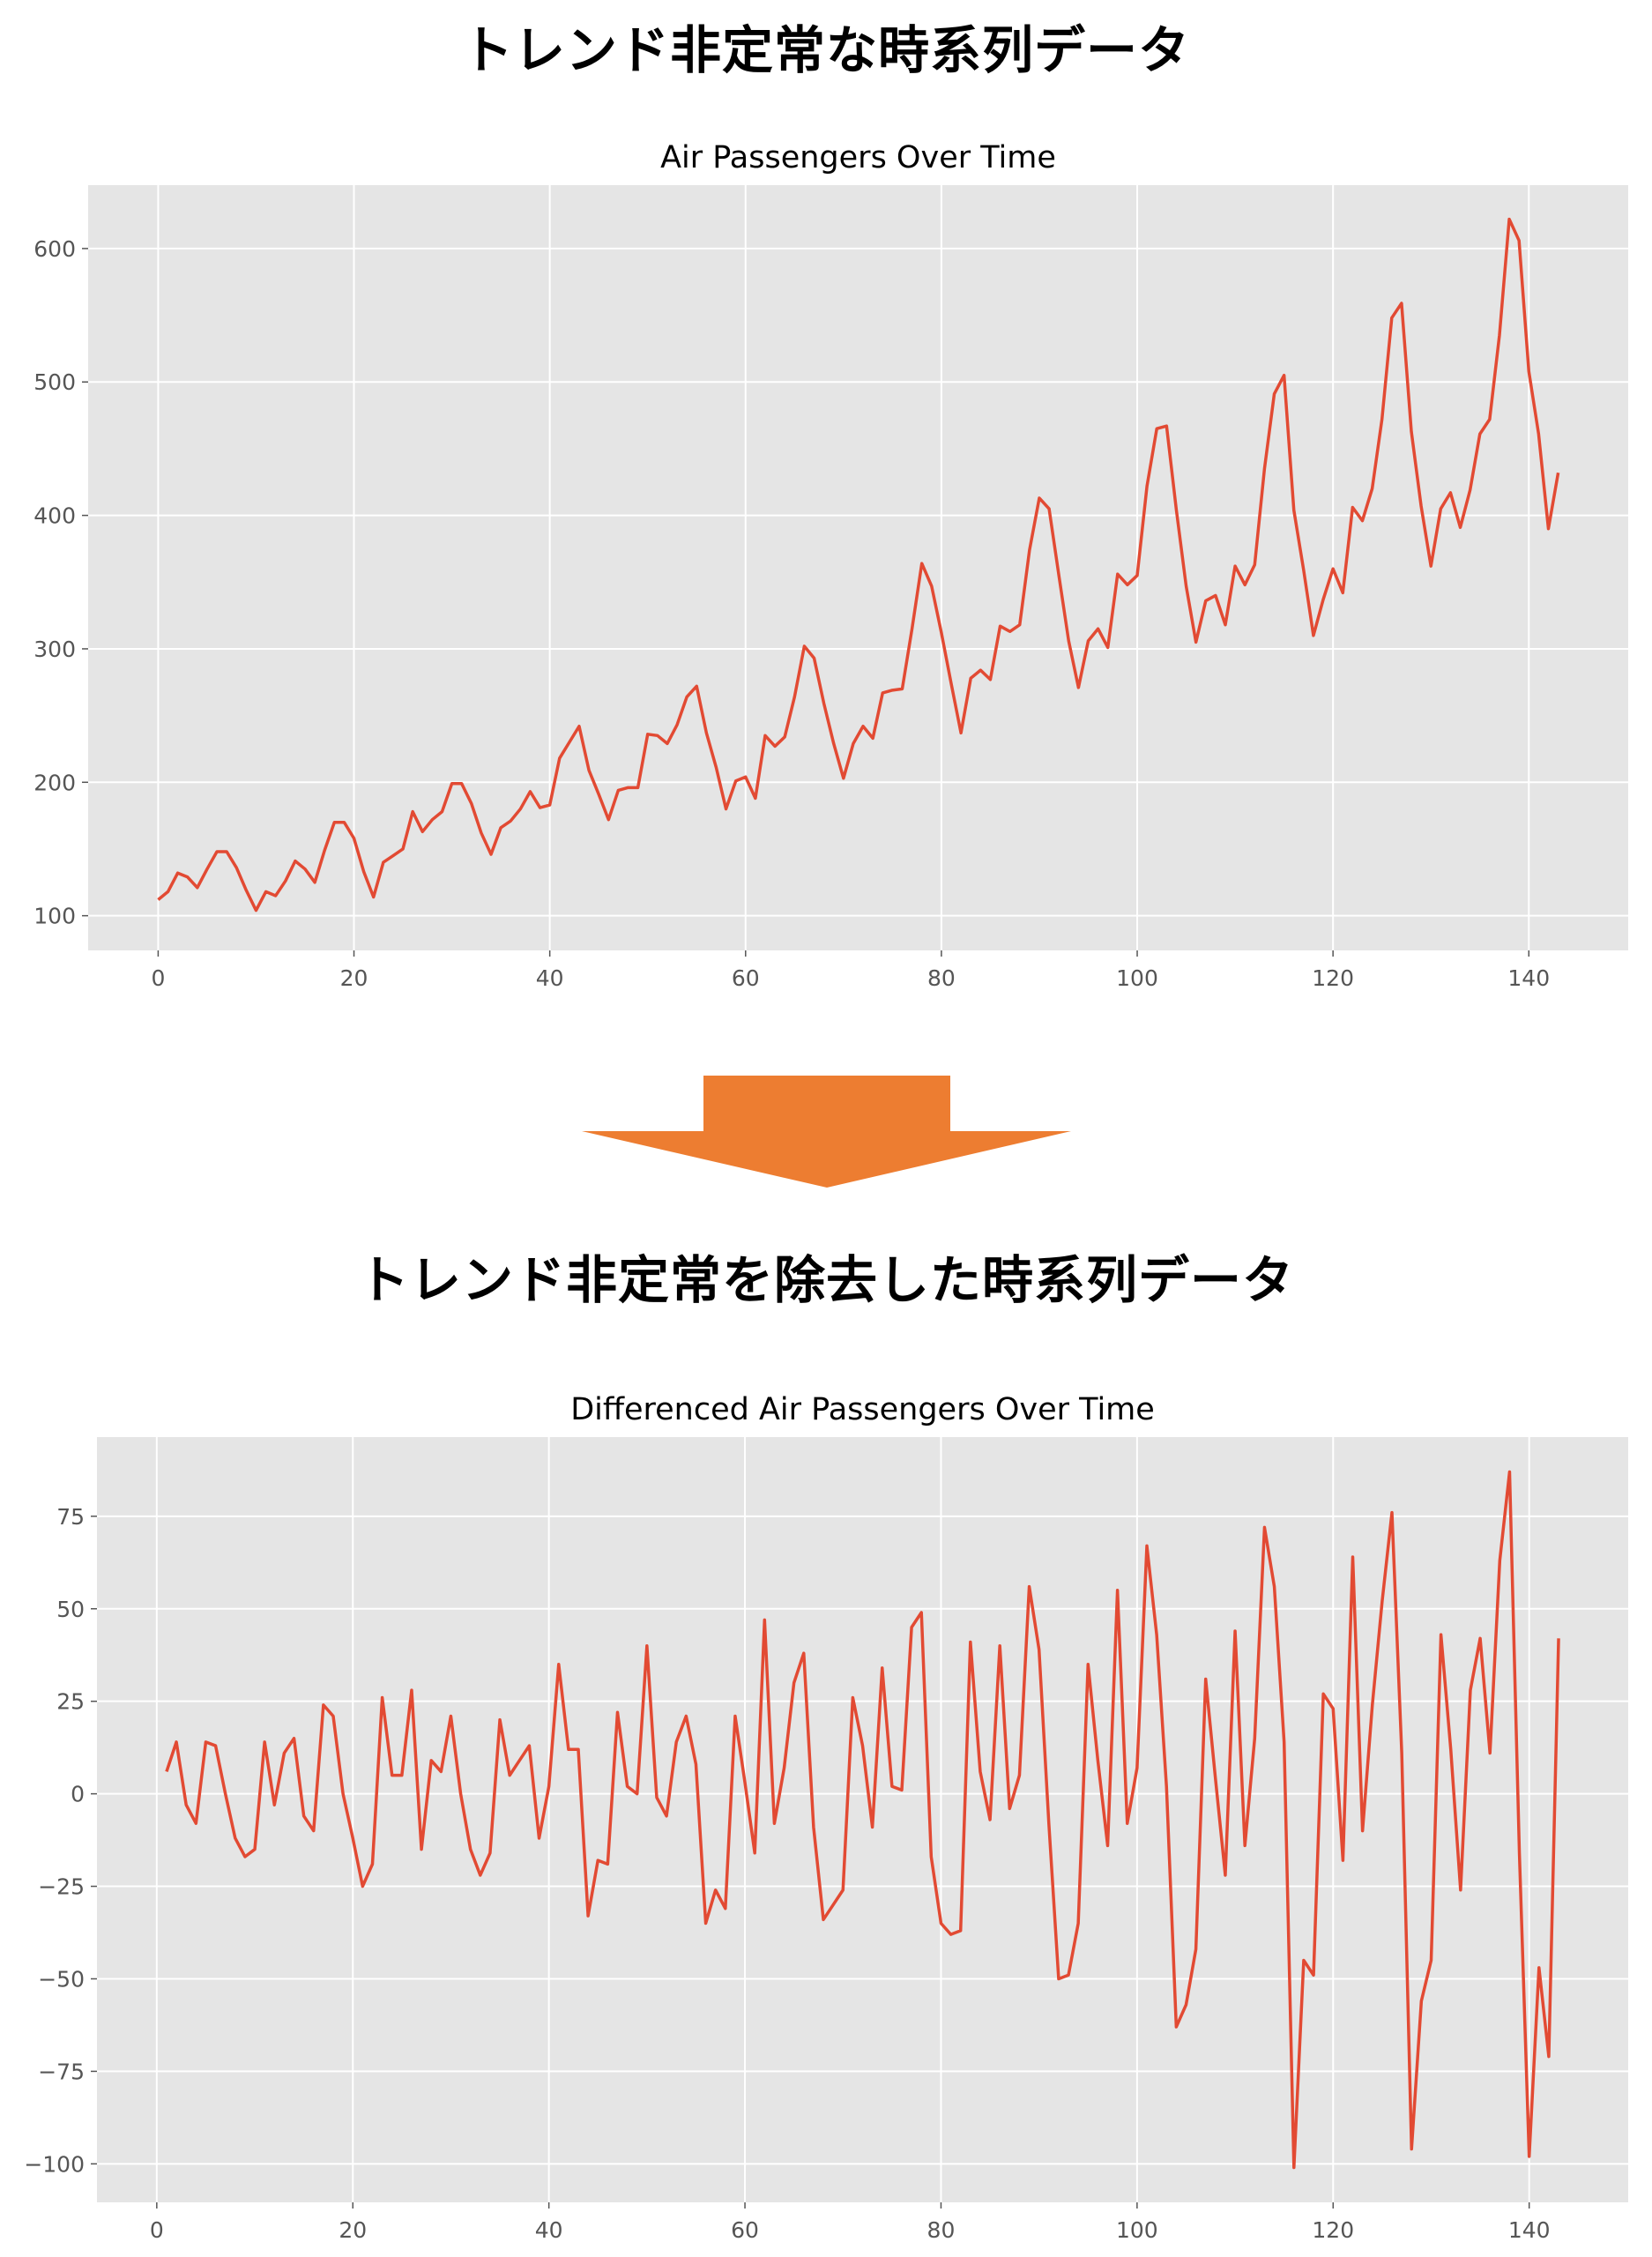 This screenshot has width=1652, height=2257. What do you see at coordinates (61, 2071) in the screenshot?
I see `y-tick-label: −75` at bounding box center [61, 2071].